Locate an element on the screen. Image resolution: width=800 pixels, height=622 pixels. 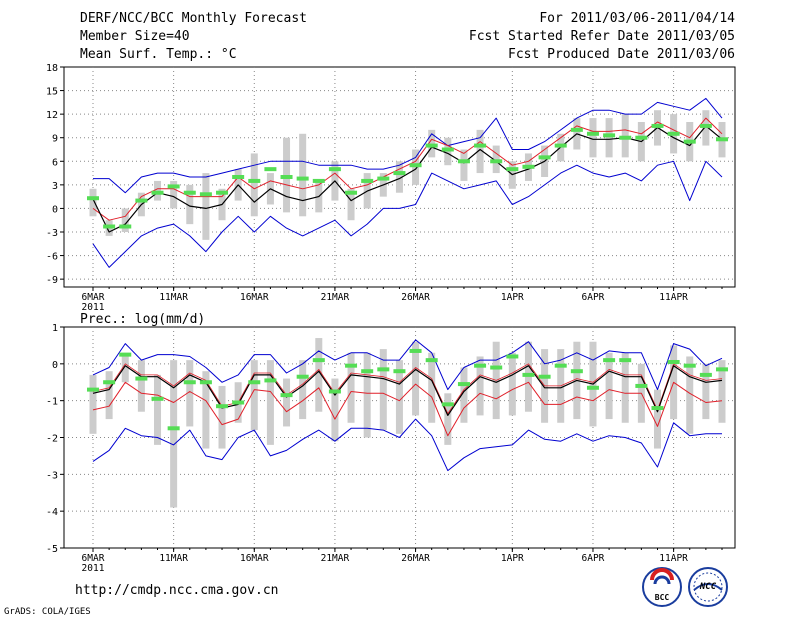
prec-xtick-label: 6APR is located at coordinates (593, 558).